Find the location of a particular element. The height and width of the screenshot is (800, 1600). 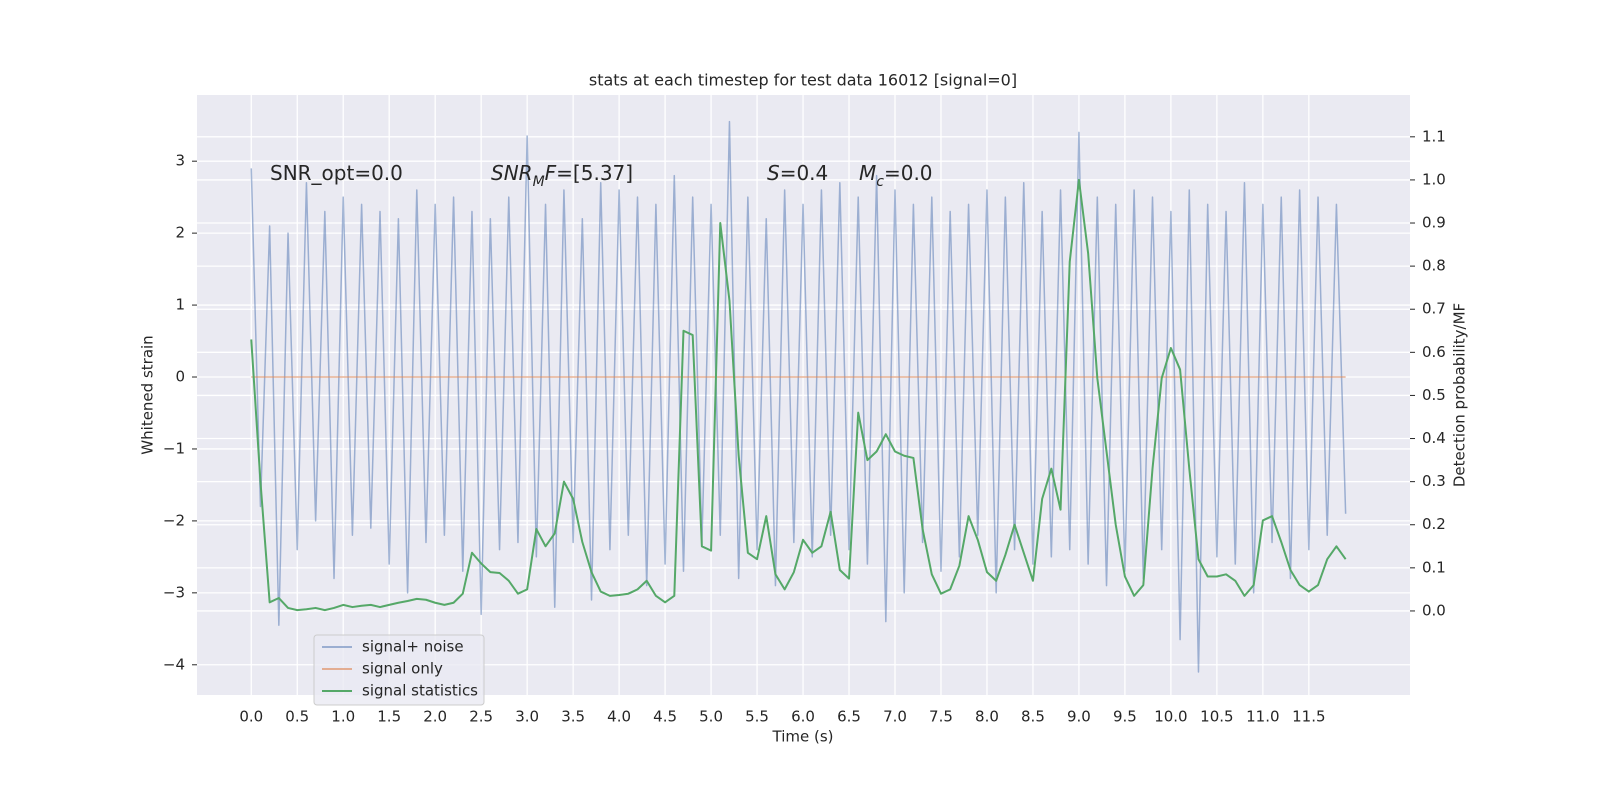

x-tick-label: 4.5 is located at coordinates (665, 717).